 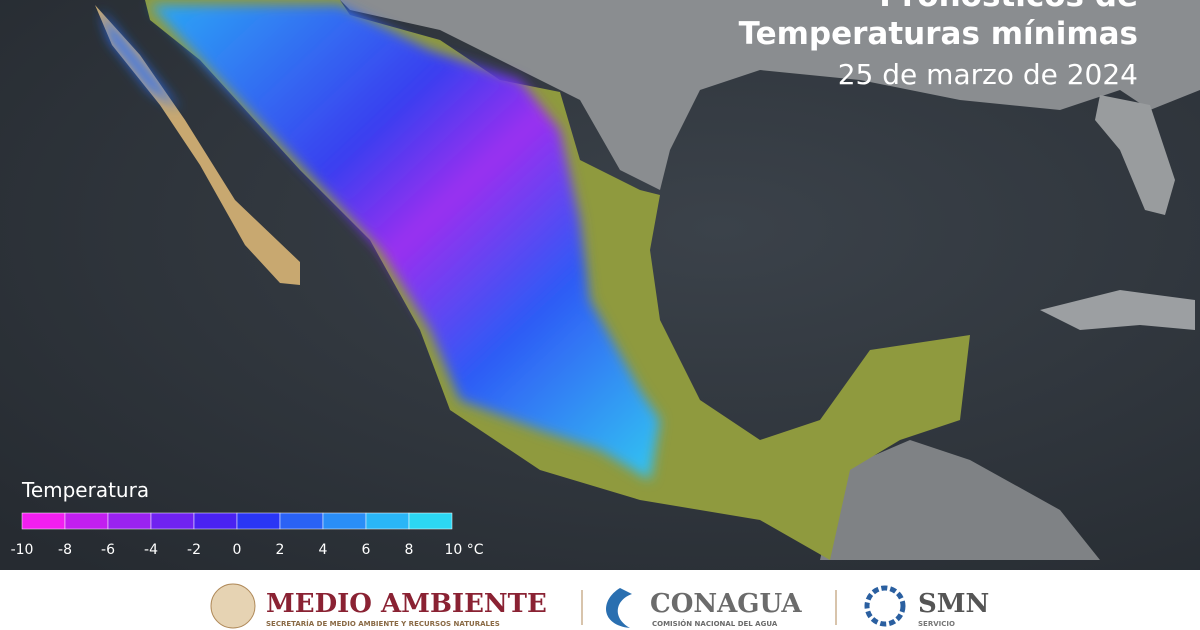 I want to click on logo2: CONAGUA, so click(x=726, y=604).